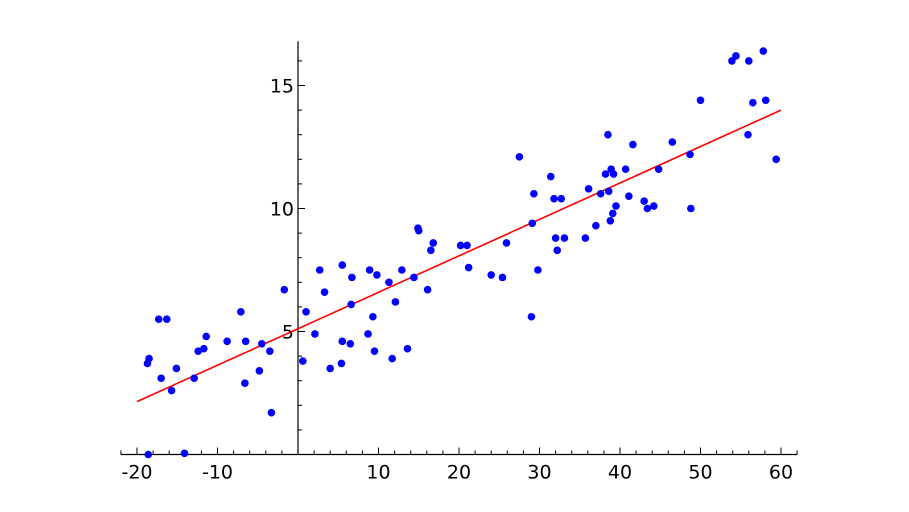  Describe the element at coordinates (282, 210) in the screenshot. I see `y-tick-label: 10` at that location.